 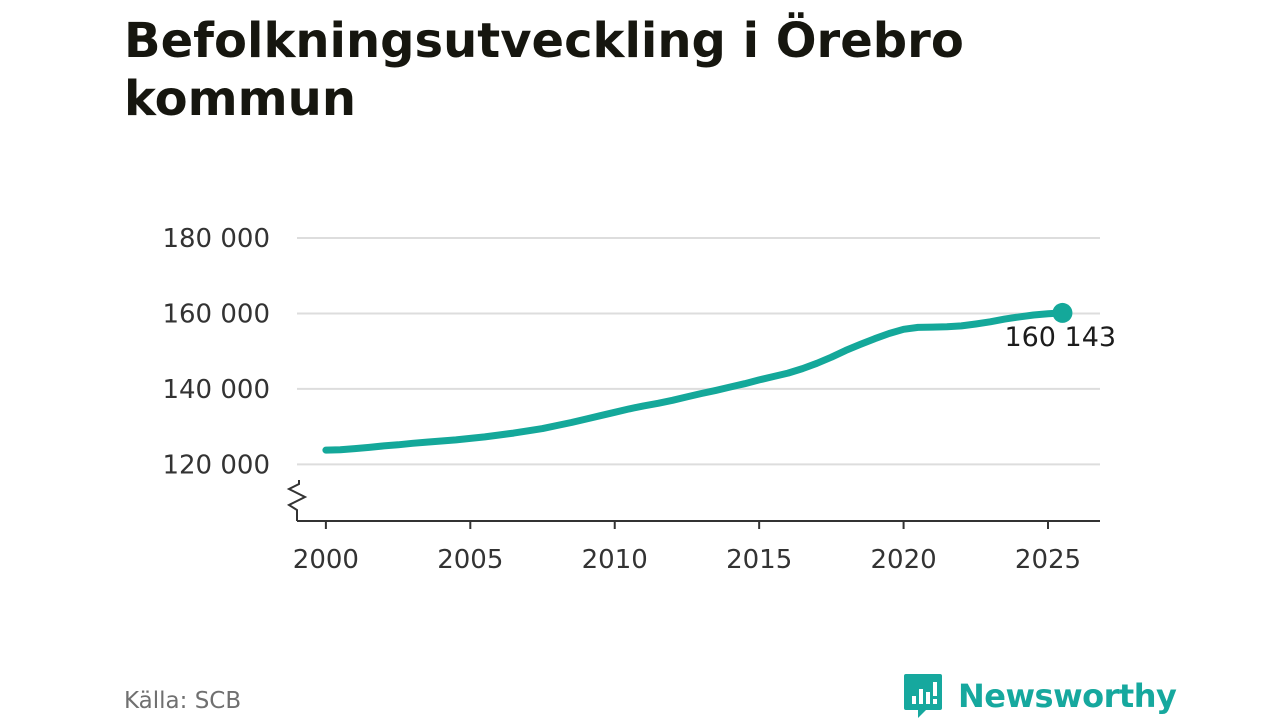 What do you see at coordinates (544, 70) in the screenshot?
I see `chart-title: Befolkningsutveckling i Örebro kommun` at bounding box center [544, 70].